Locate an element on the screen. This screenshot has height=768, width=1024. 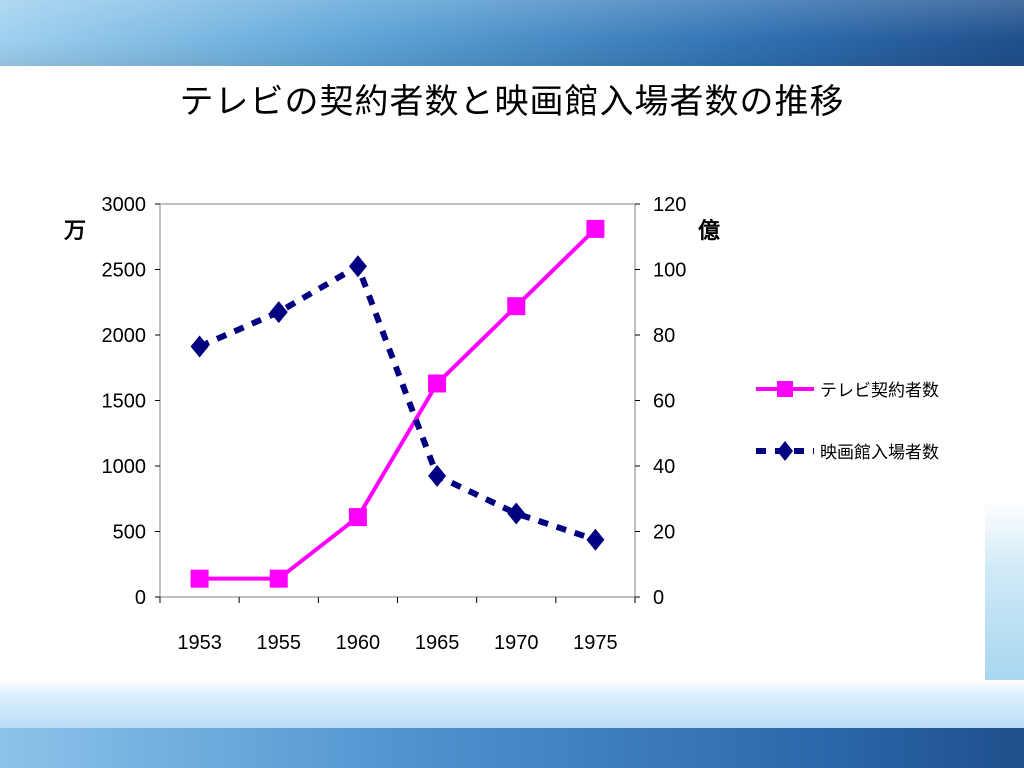
x-axis-tick-label: 1975 is located at coordinates (595, 643).